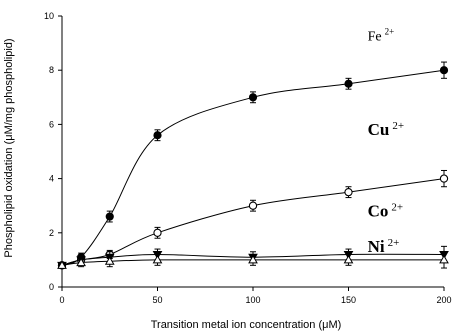  I want to click on x-tick-label: 100, so click(252, 300).